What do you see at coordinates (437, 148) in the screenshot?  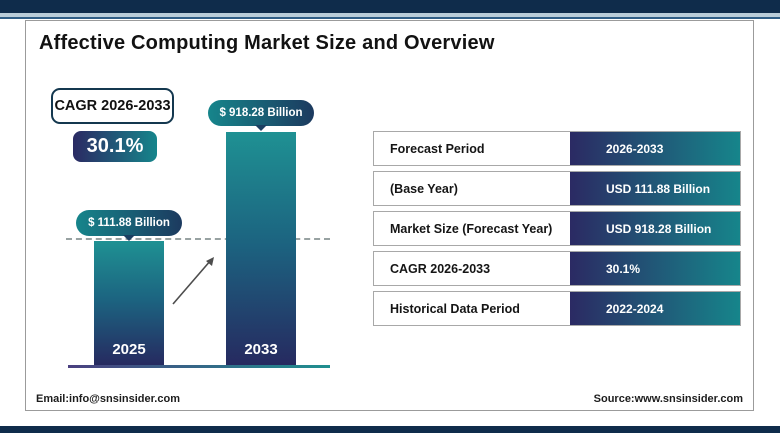 I see `table-row-label: Forecast Period` at bounding box center [437, 148].